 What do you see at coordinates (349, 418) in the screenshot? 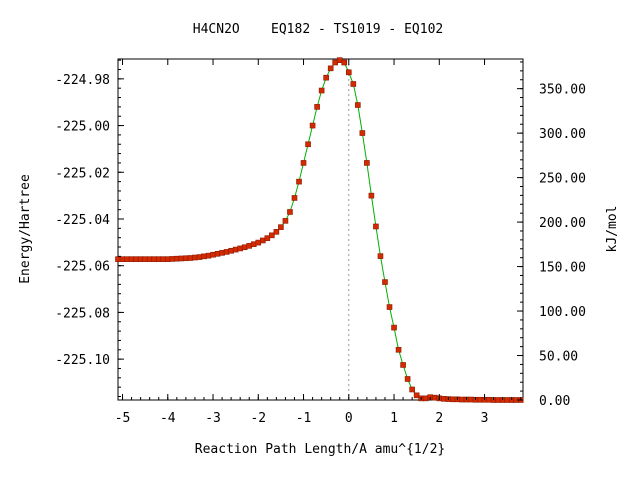
I see `x-tick-label: 0` at bounding box center [349, 418].